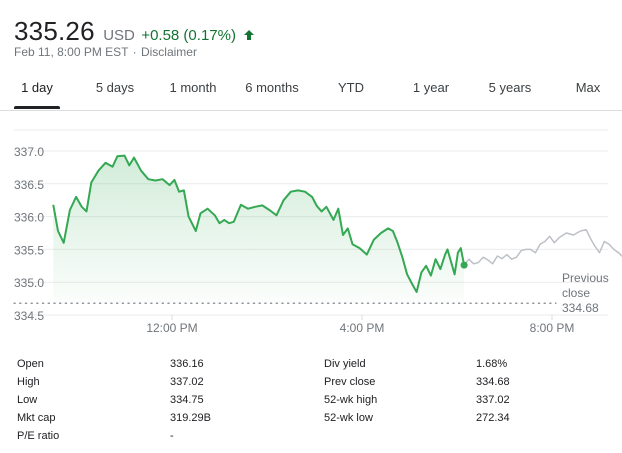 This screenshot has width=622, height=453. I want to click on current-price-dot, so click(464, 265).